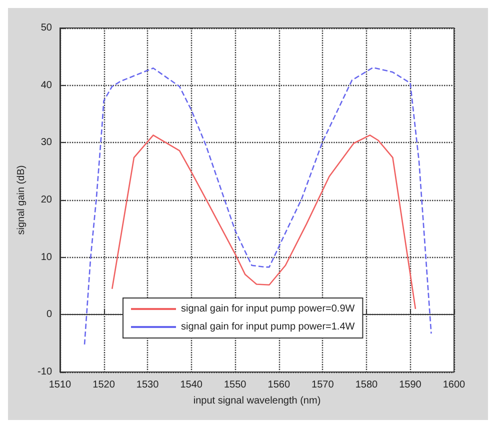 Image resolution: width=496 pixels, height=428 pixels. What do you see at coordinates (268, 327) in the screenshot?
I see `legend-label: signal gain for input pump power=1.4W` at bounding box center [268, 327].